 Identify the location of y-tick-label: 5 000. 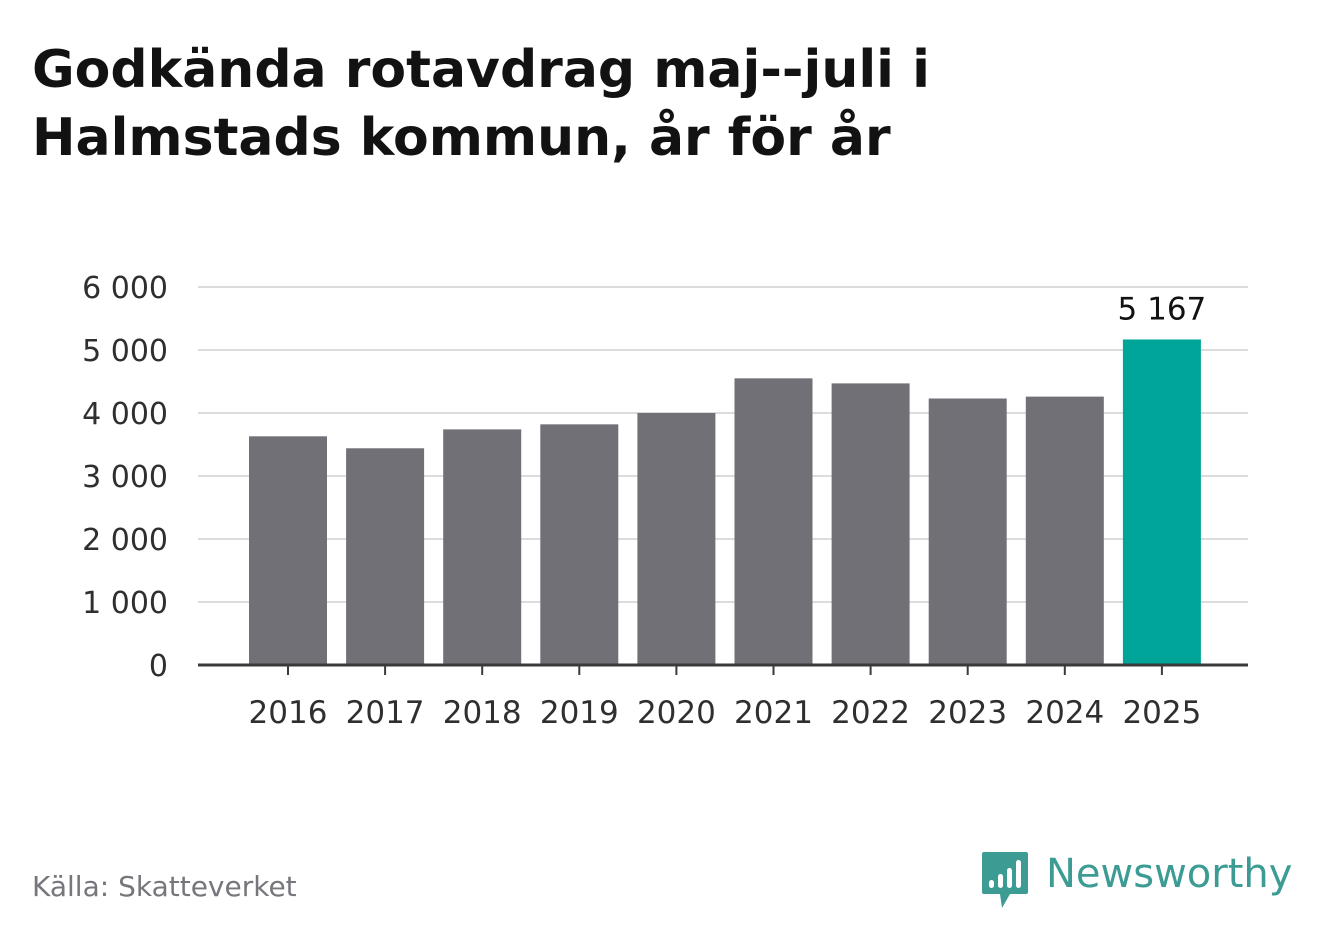
(125, 351).